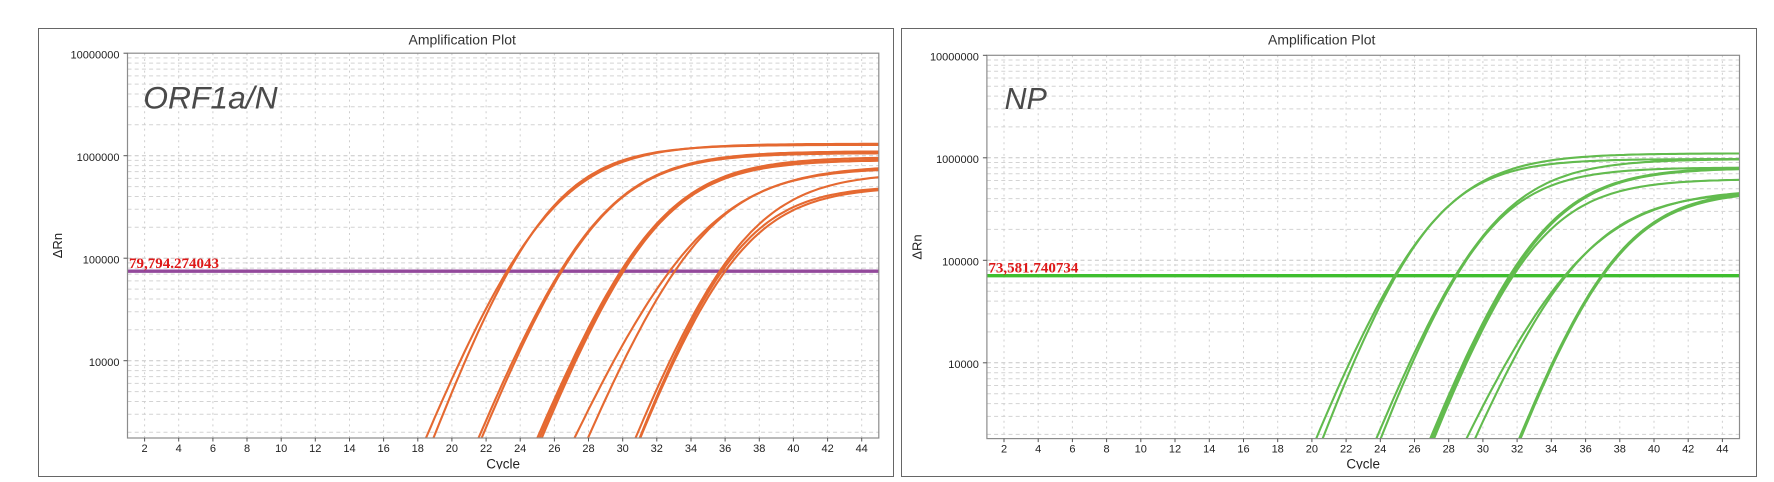 Image resolution: width=1774 pixels, height=482 pixels. What do you see at coordinates (174, 264) in the screenshot?
I see `svg-text: 79,794.274043` at bounding box center [174, 264].